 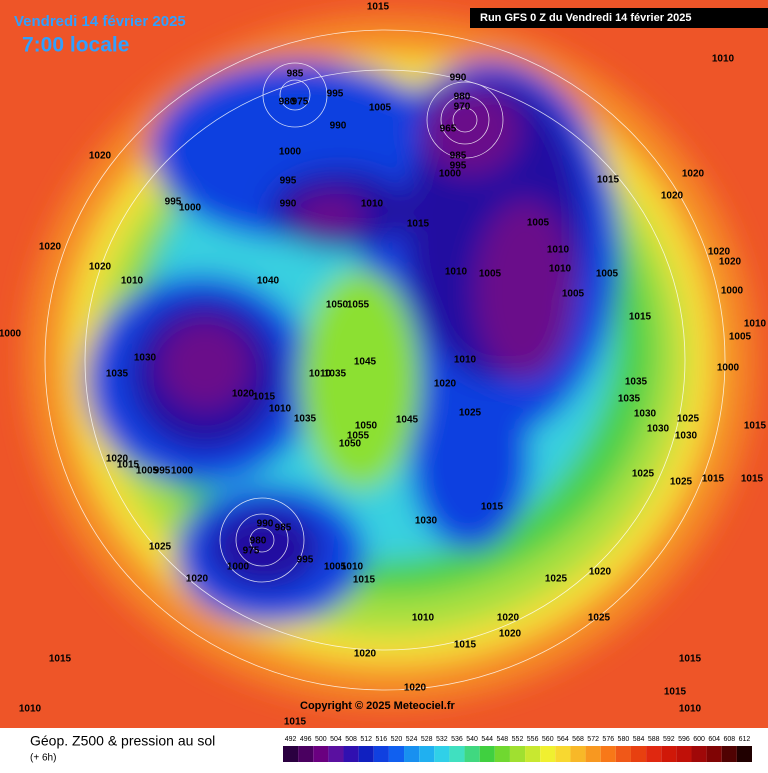 What do you see at coordinates (487, 739) in the screenshot?
I see `scale-label: 544` at bounding box center [487, 739].